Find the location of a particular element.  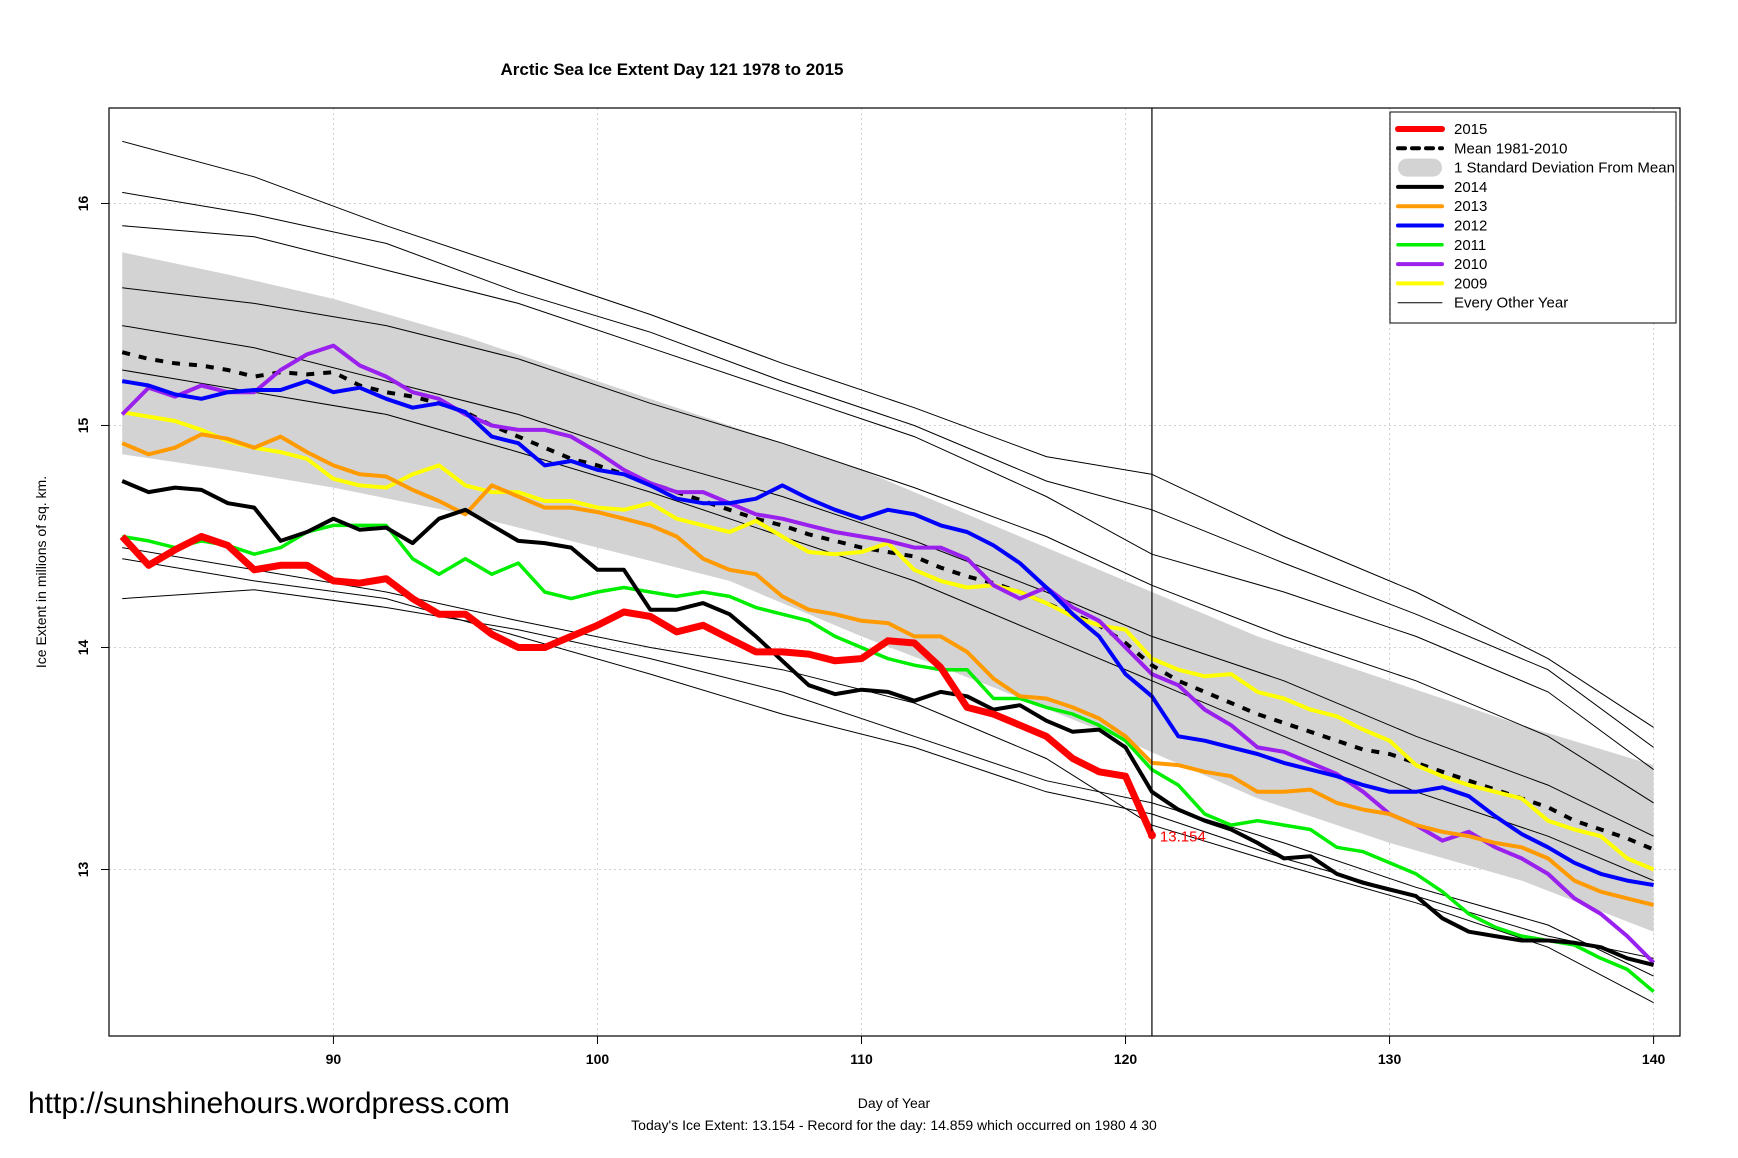

legend-label-mean: Mean 1981-2010 is located at coordinates (1510, 148).